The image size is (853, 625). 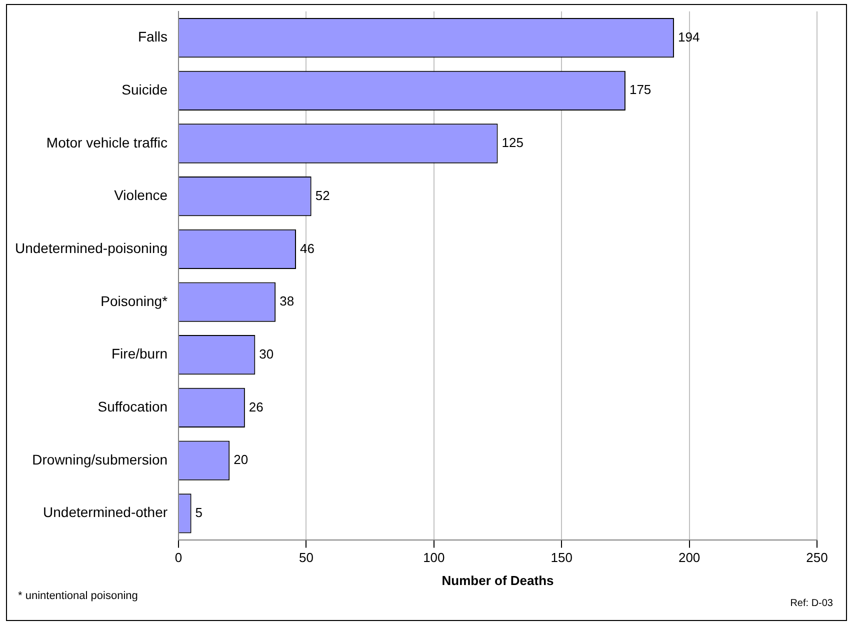 What do you see at coordinates (513, 142) in the screenshot?
I see `data-label: 125` at bounding box center [513, 142].